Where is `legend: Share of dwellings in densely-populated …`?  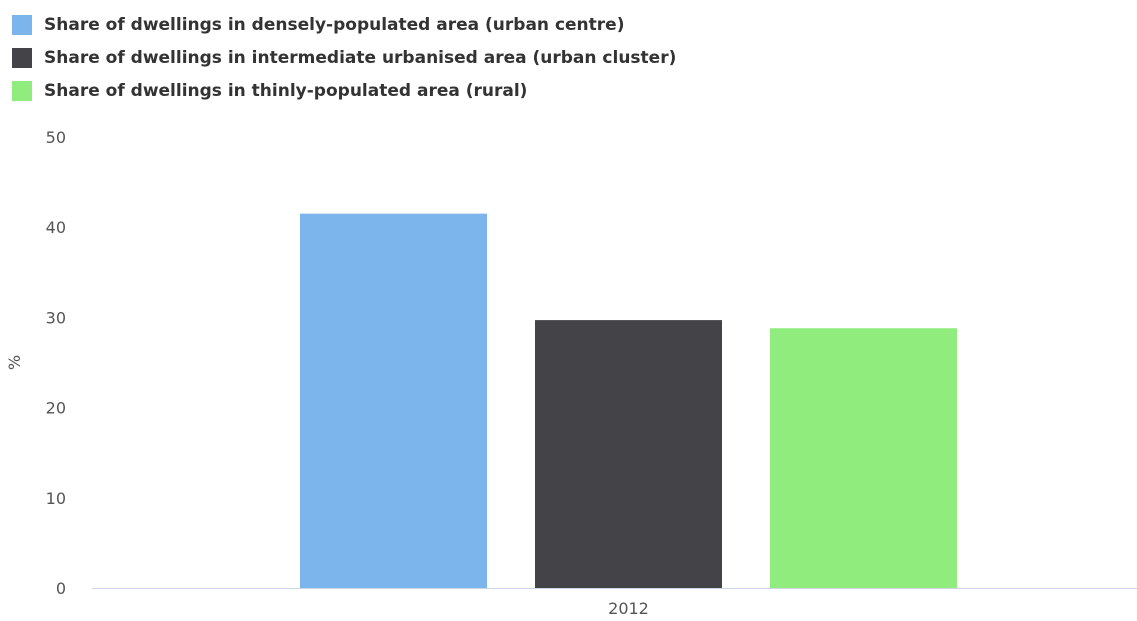 legend: Share of dwellings in densely-populated … is located at coordinates (344, 57).